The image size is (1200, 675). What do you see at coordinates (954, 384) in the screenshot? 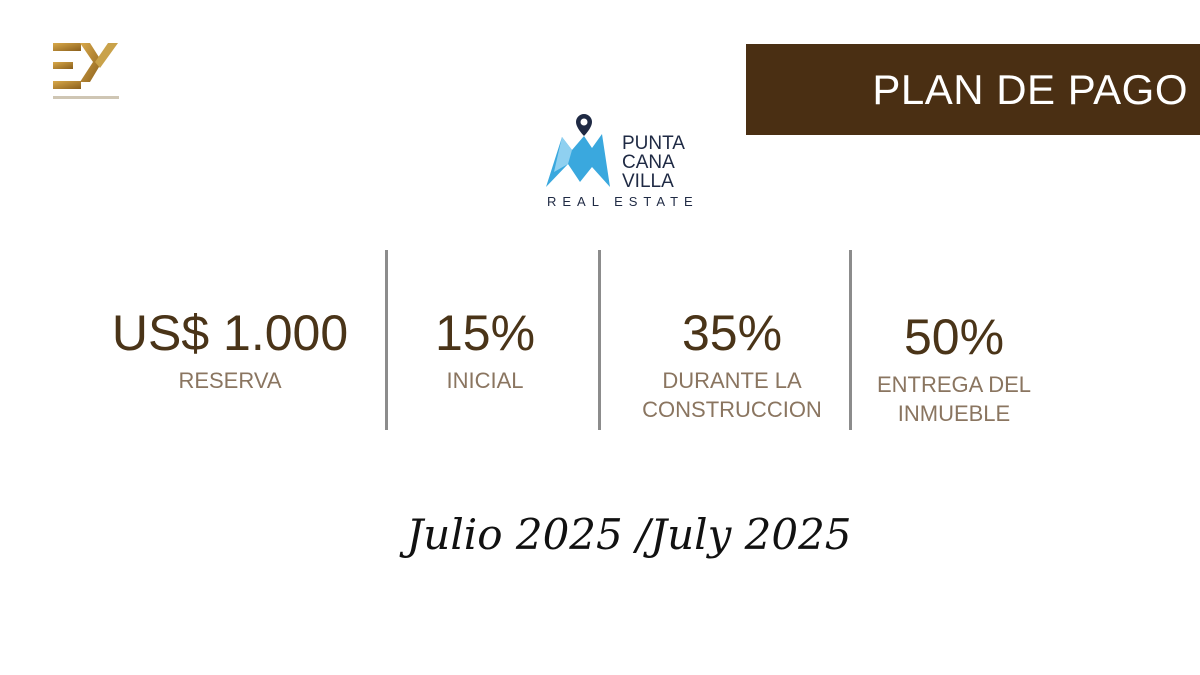
I see `plan-label-line: ENTREGA DEL` at bounding box center [954, 384].